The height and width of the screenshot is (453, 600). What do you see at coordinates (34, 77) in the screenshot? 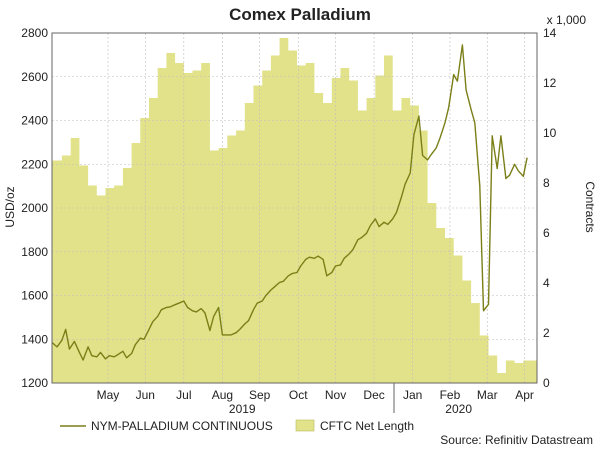
I see `y-tick-left: 2600` at bounding box center [34, 77].